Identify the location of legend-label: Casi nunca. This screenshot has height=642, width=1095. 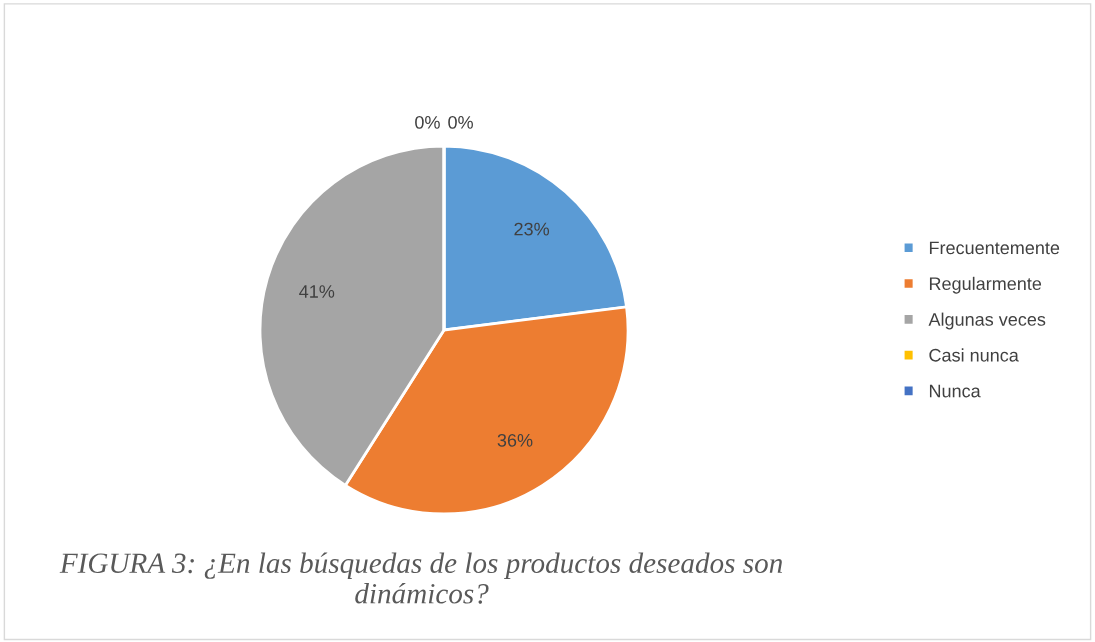
(974, 355).